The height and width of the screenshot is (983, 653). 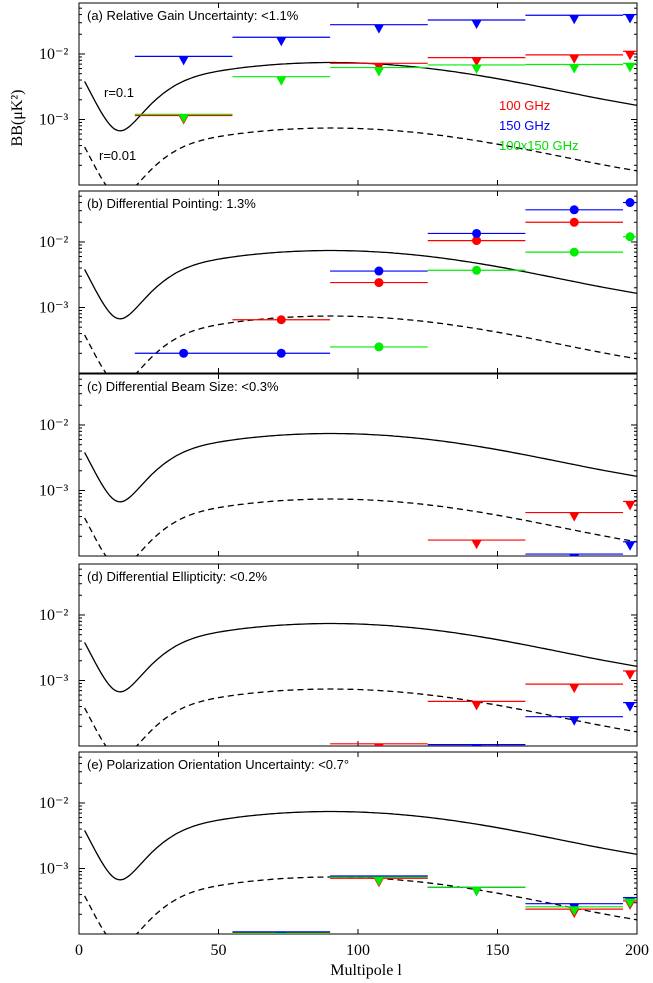 I want to click on x-tick-label: 0, so click(x=79, y=950).